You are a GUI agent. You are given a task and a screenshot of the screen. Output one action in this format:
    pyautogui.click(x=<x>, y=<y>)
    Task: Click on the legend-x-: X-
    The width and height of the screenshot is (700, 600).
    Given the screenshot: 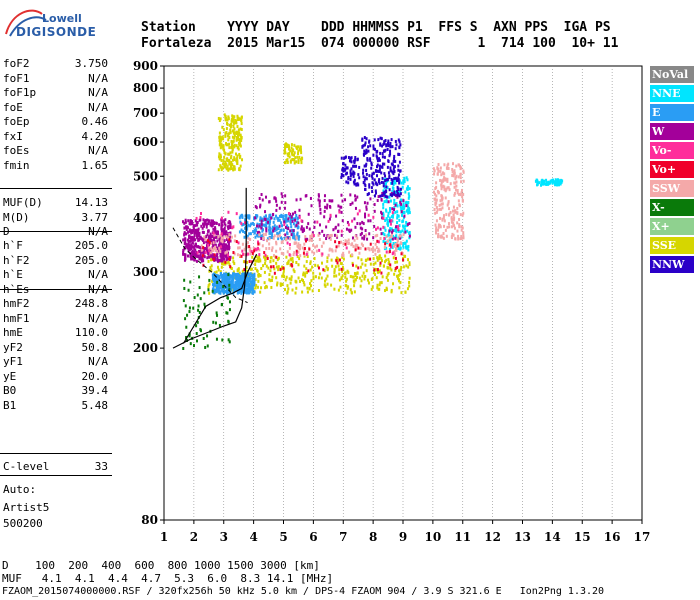 What is the action you would take?
    pyautogui.click(x=672, y=207)
    